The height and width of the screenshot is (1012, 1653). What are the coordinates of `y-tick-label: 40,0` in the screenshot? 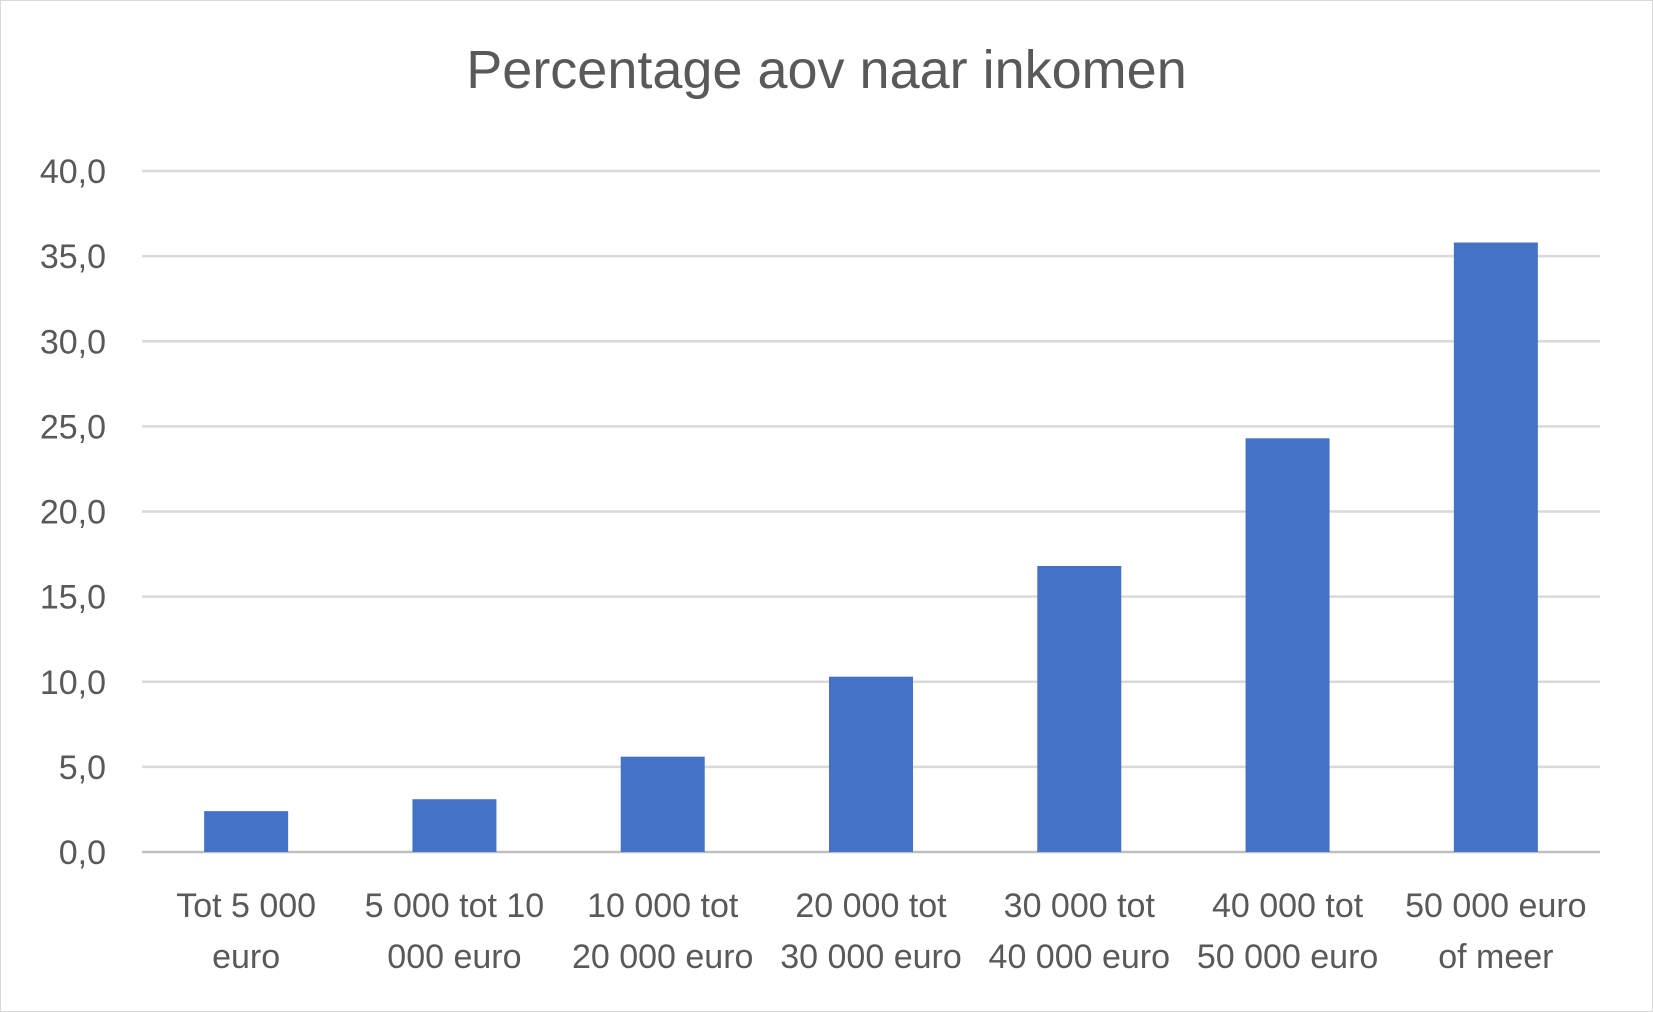 It's located at (73, 172).